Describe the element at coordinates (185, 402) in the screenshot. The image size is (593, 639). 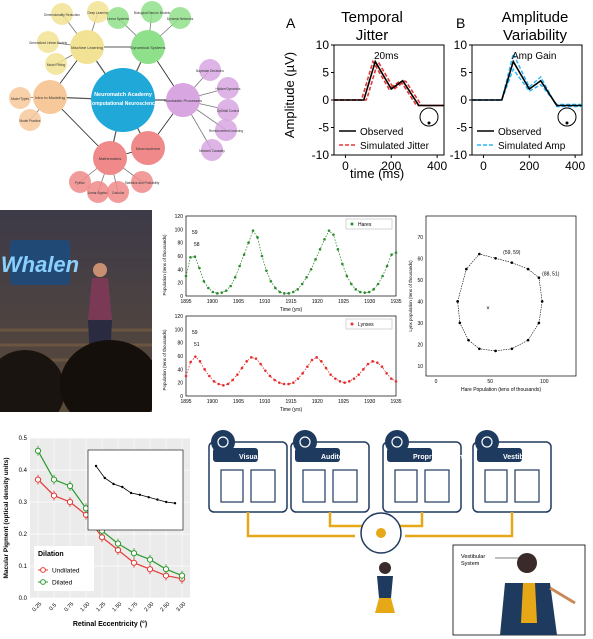
I see `x-tick-label: 1895` at that location.